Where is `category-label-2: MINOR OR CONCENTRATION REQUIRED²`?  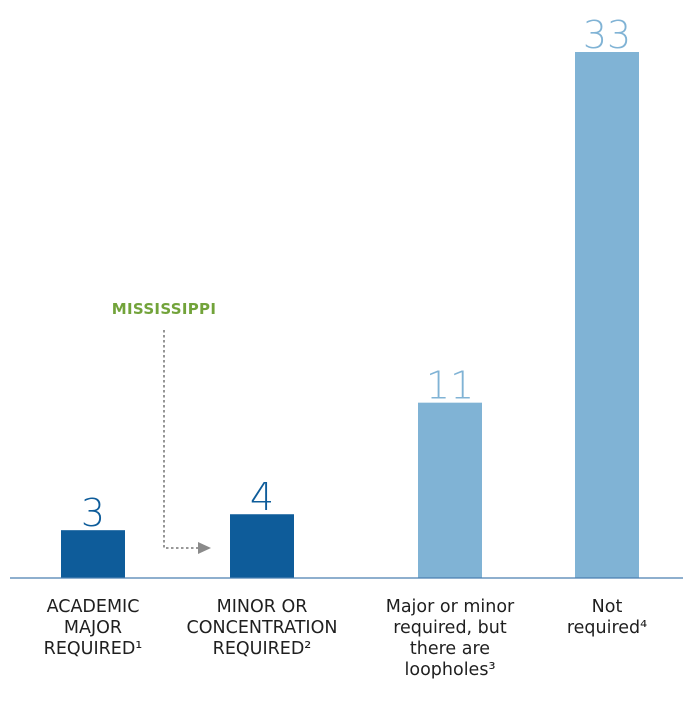
category-label-2: MINOR OR CONCENTRATION REQUIRED² is located at coordinates (262, 628).